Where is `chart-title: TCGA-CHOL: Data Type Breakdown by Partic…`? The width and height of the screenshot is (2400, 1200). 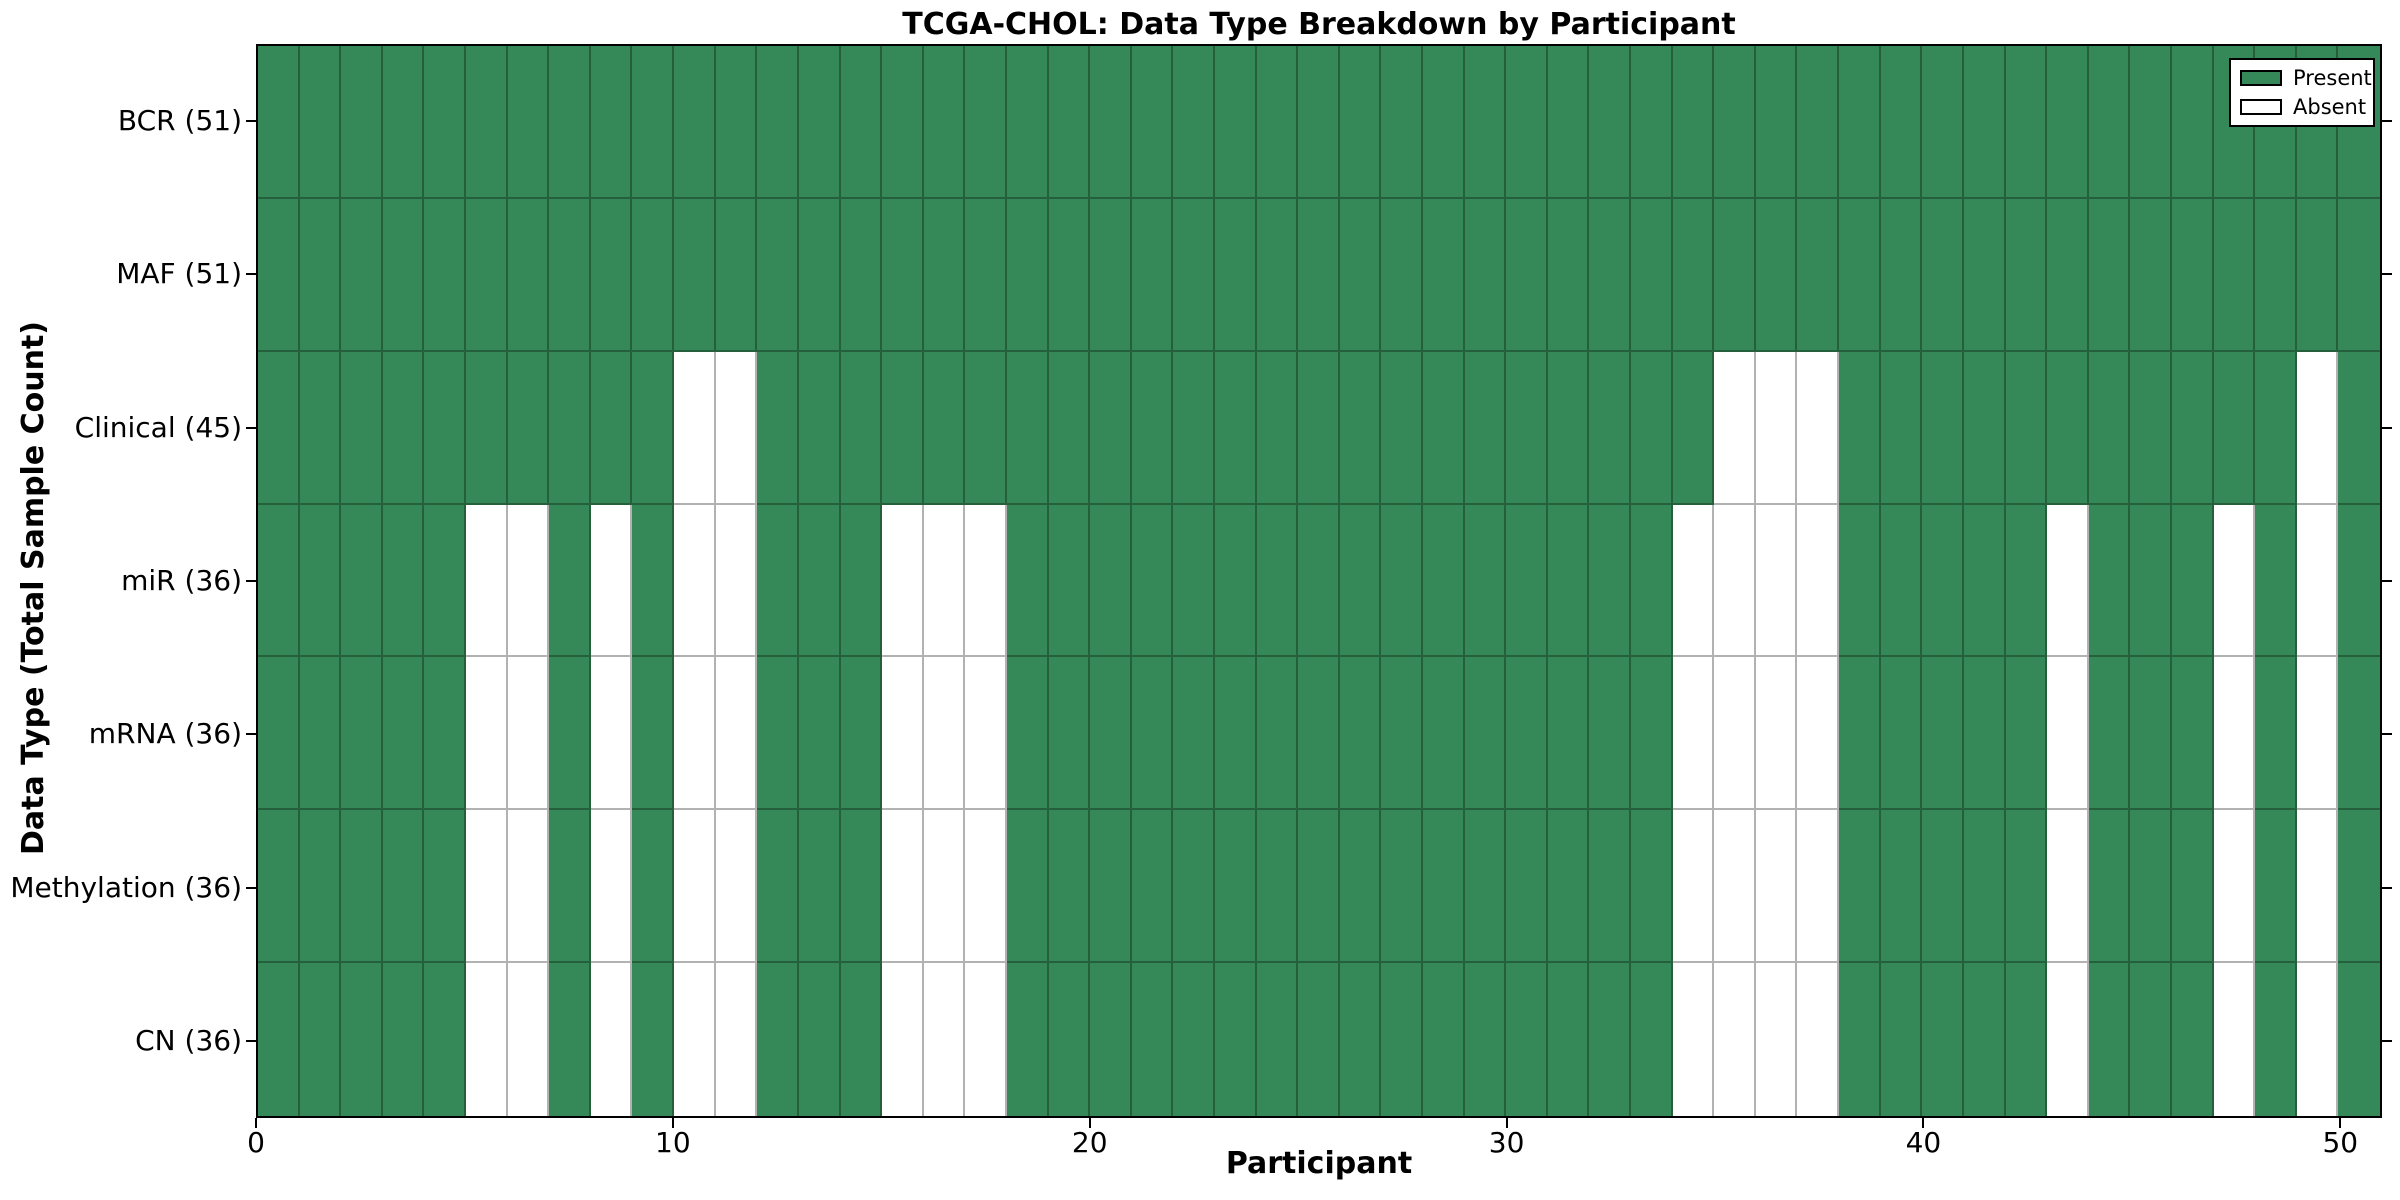
chart-title: TCGA-CHOL: Data Type Breakdown by Partic… is located at coordinates (1319, 24).